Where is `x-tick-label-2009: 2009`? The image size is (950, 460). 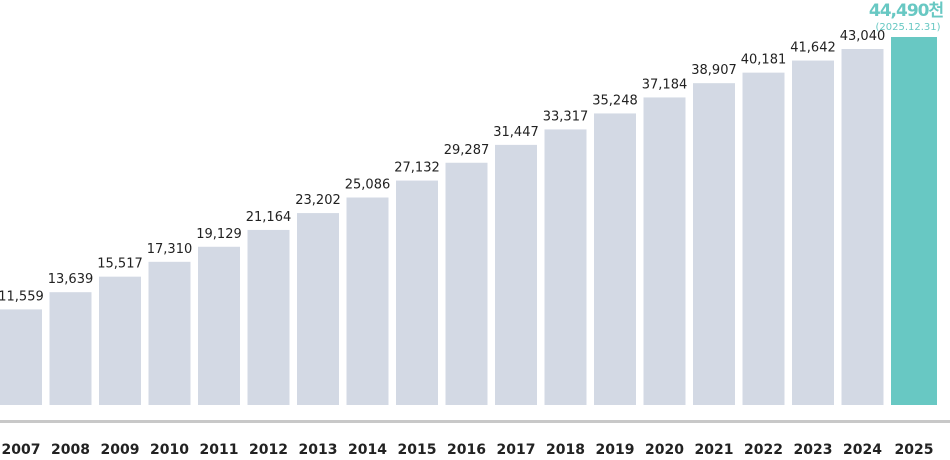
x-tick-label-2009: 2009 is located at coordinates (120, 450).